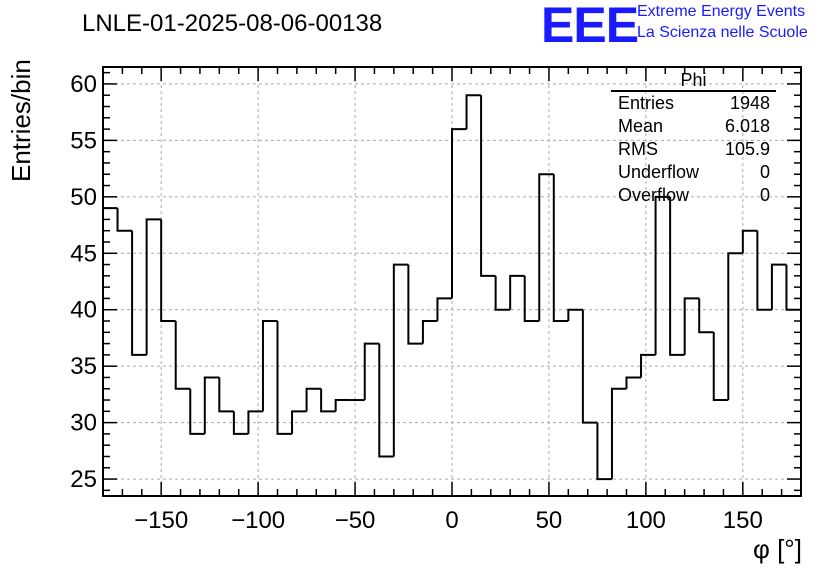 This screenshot has width=836, height=572. I want to click on y-axis-label: Entries/bin, so click(21, 120).